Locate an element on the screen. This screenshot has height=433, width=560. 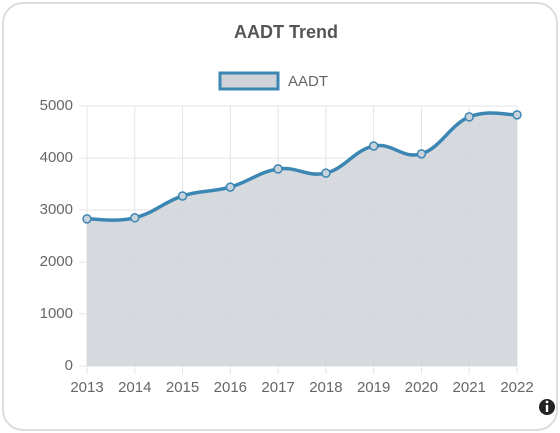
x-tick-label: 2015 is located at coordinates (182, 387).